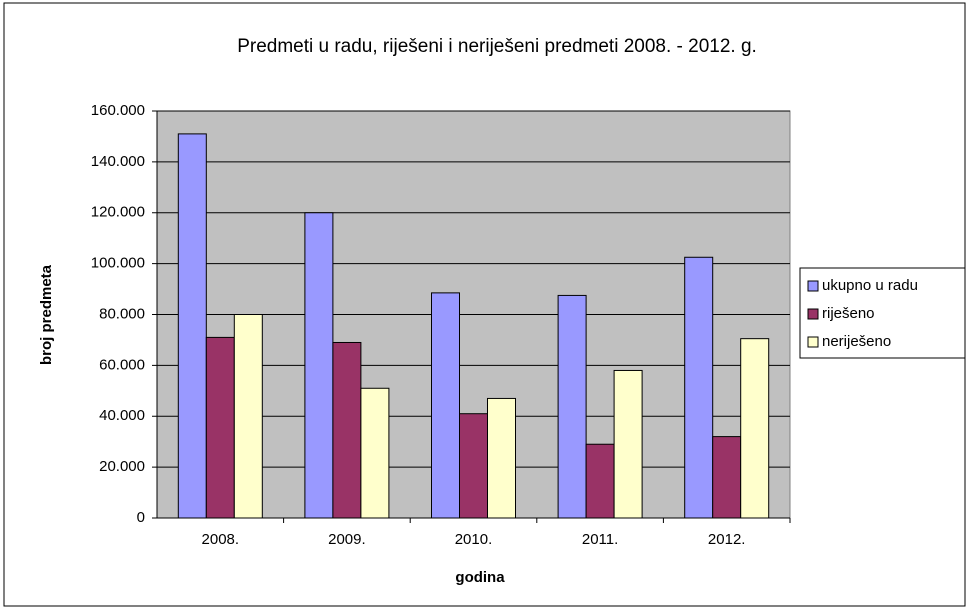 This screenshot has height=610, width=970. I want to click on legend-box, so click(882, 313).